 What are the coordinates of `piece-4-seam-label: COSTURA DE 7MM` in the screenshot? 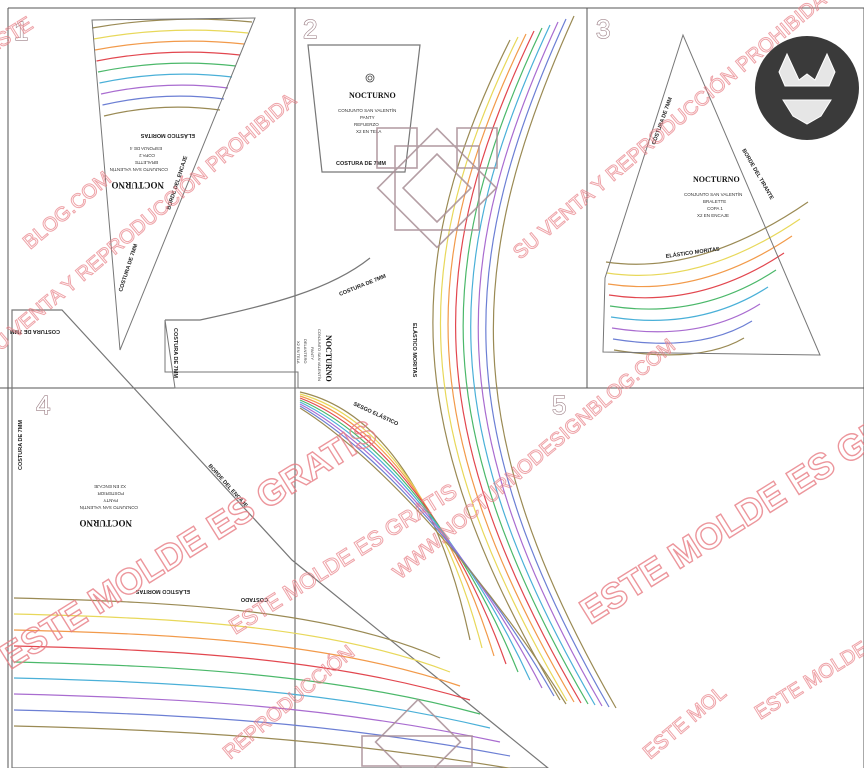 It's located at (21, 445).